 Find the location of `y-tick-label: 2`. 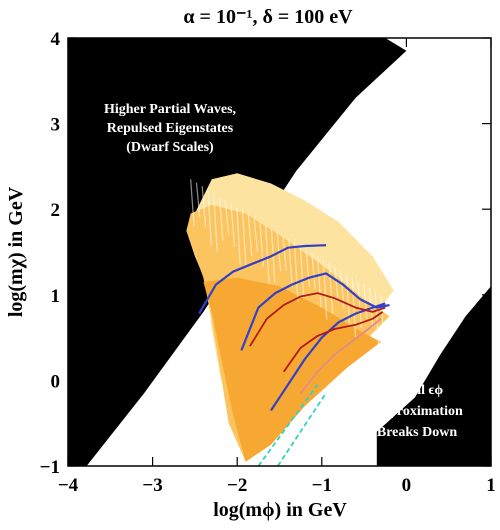

y-tick-label: 2 is located at coordinates (56, 210).